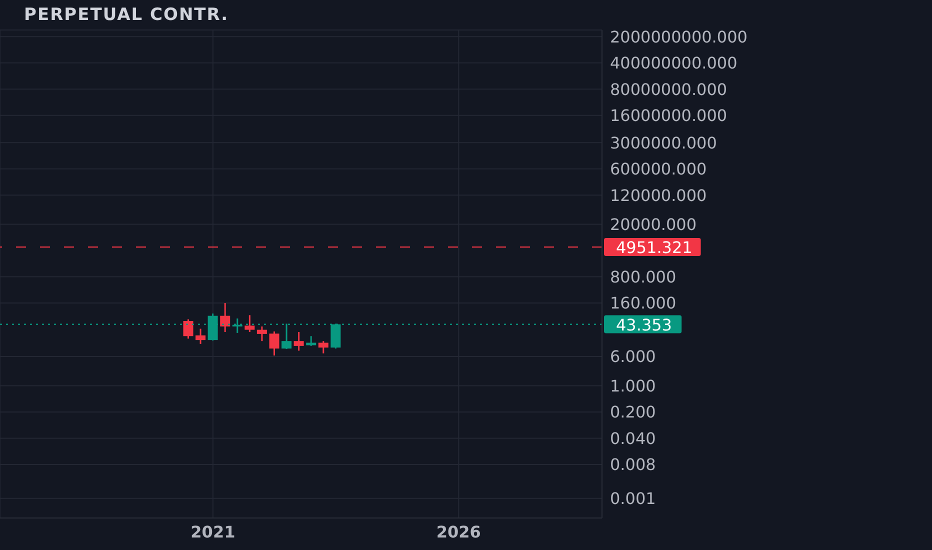  I want to click on y-tick-label: 400000000.000, so click(674, 63).